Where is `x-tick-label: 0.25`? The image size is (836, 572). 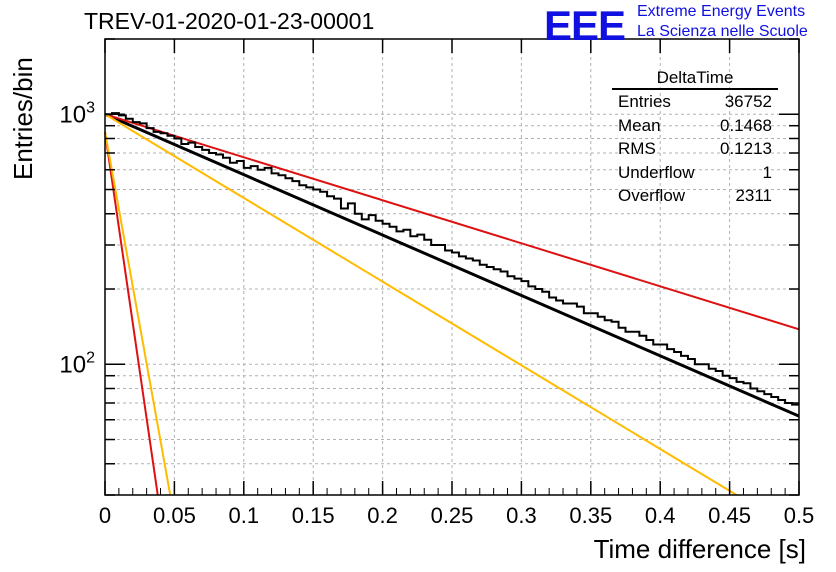 x-tick-label: 0.25 is located at coordinates (452, 515).